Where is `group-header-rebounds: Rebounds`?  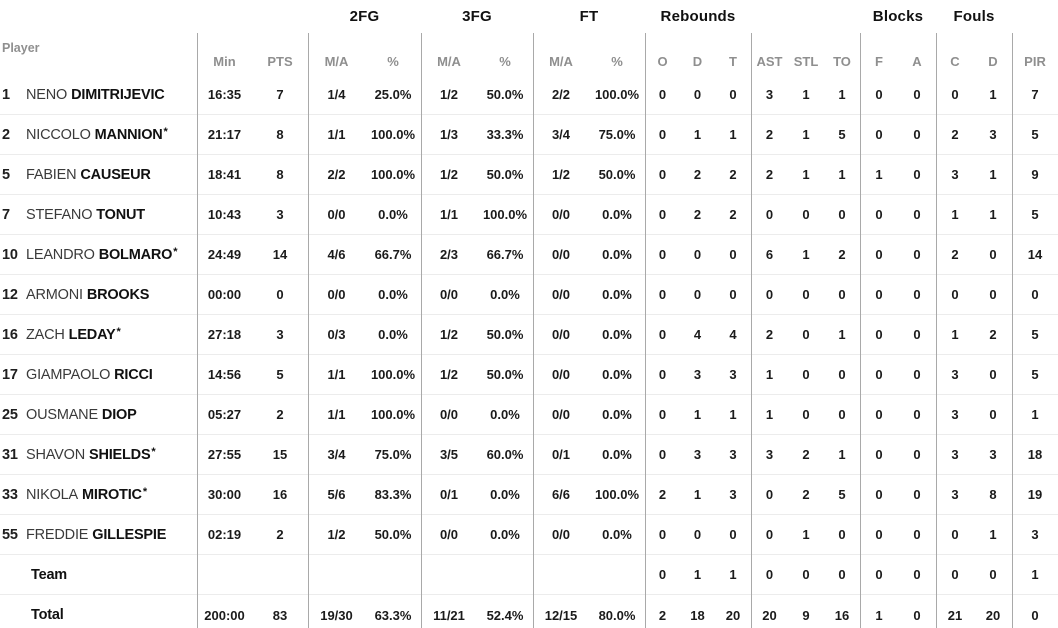
group-header-rebounds: Rebounds is located at coordinates (698, 16).